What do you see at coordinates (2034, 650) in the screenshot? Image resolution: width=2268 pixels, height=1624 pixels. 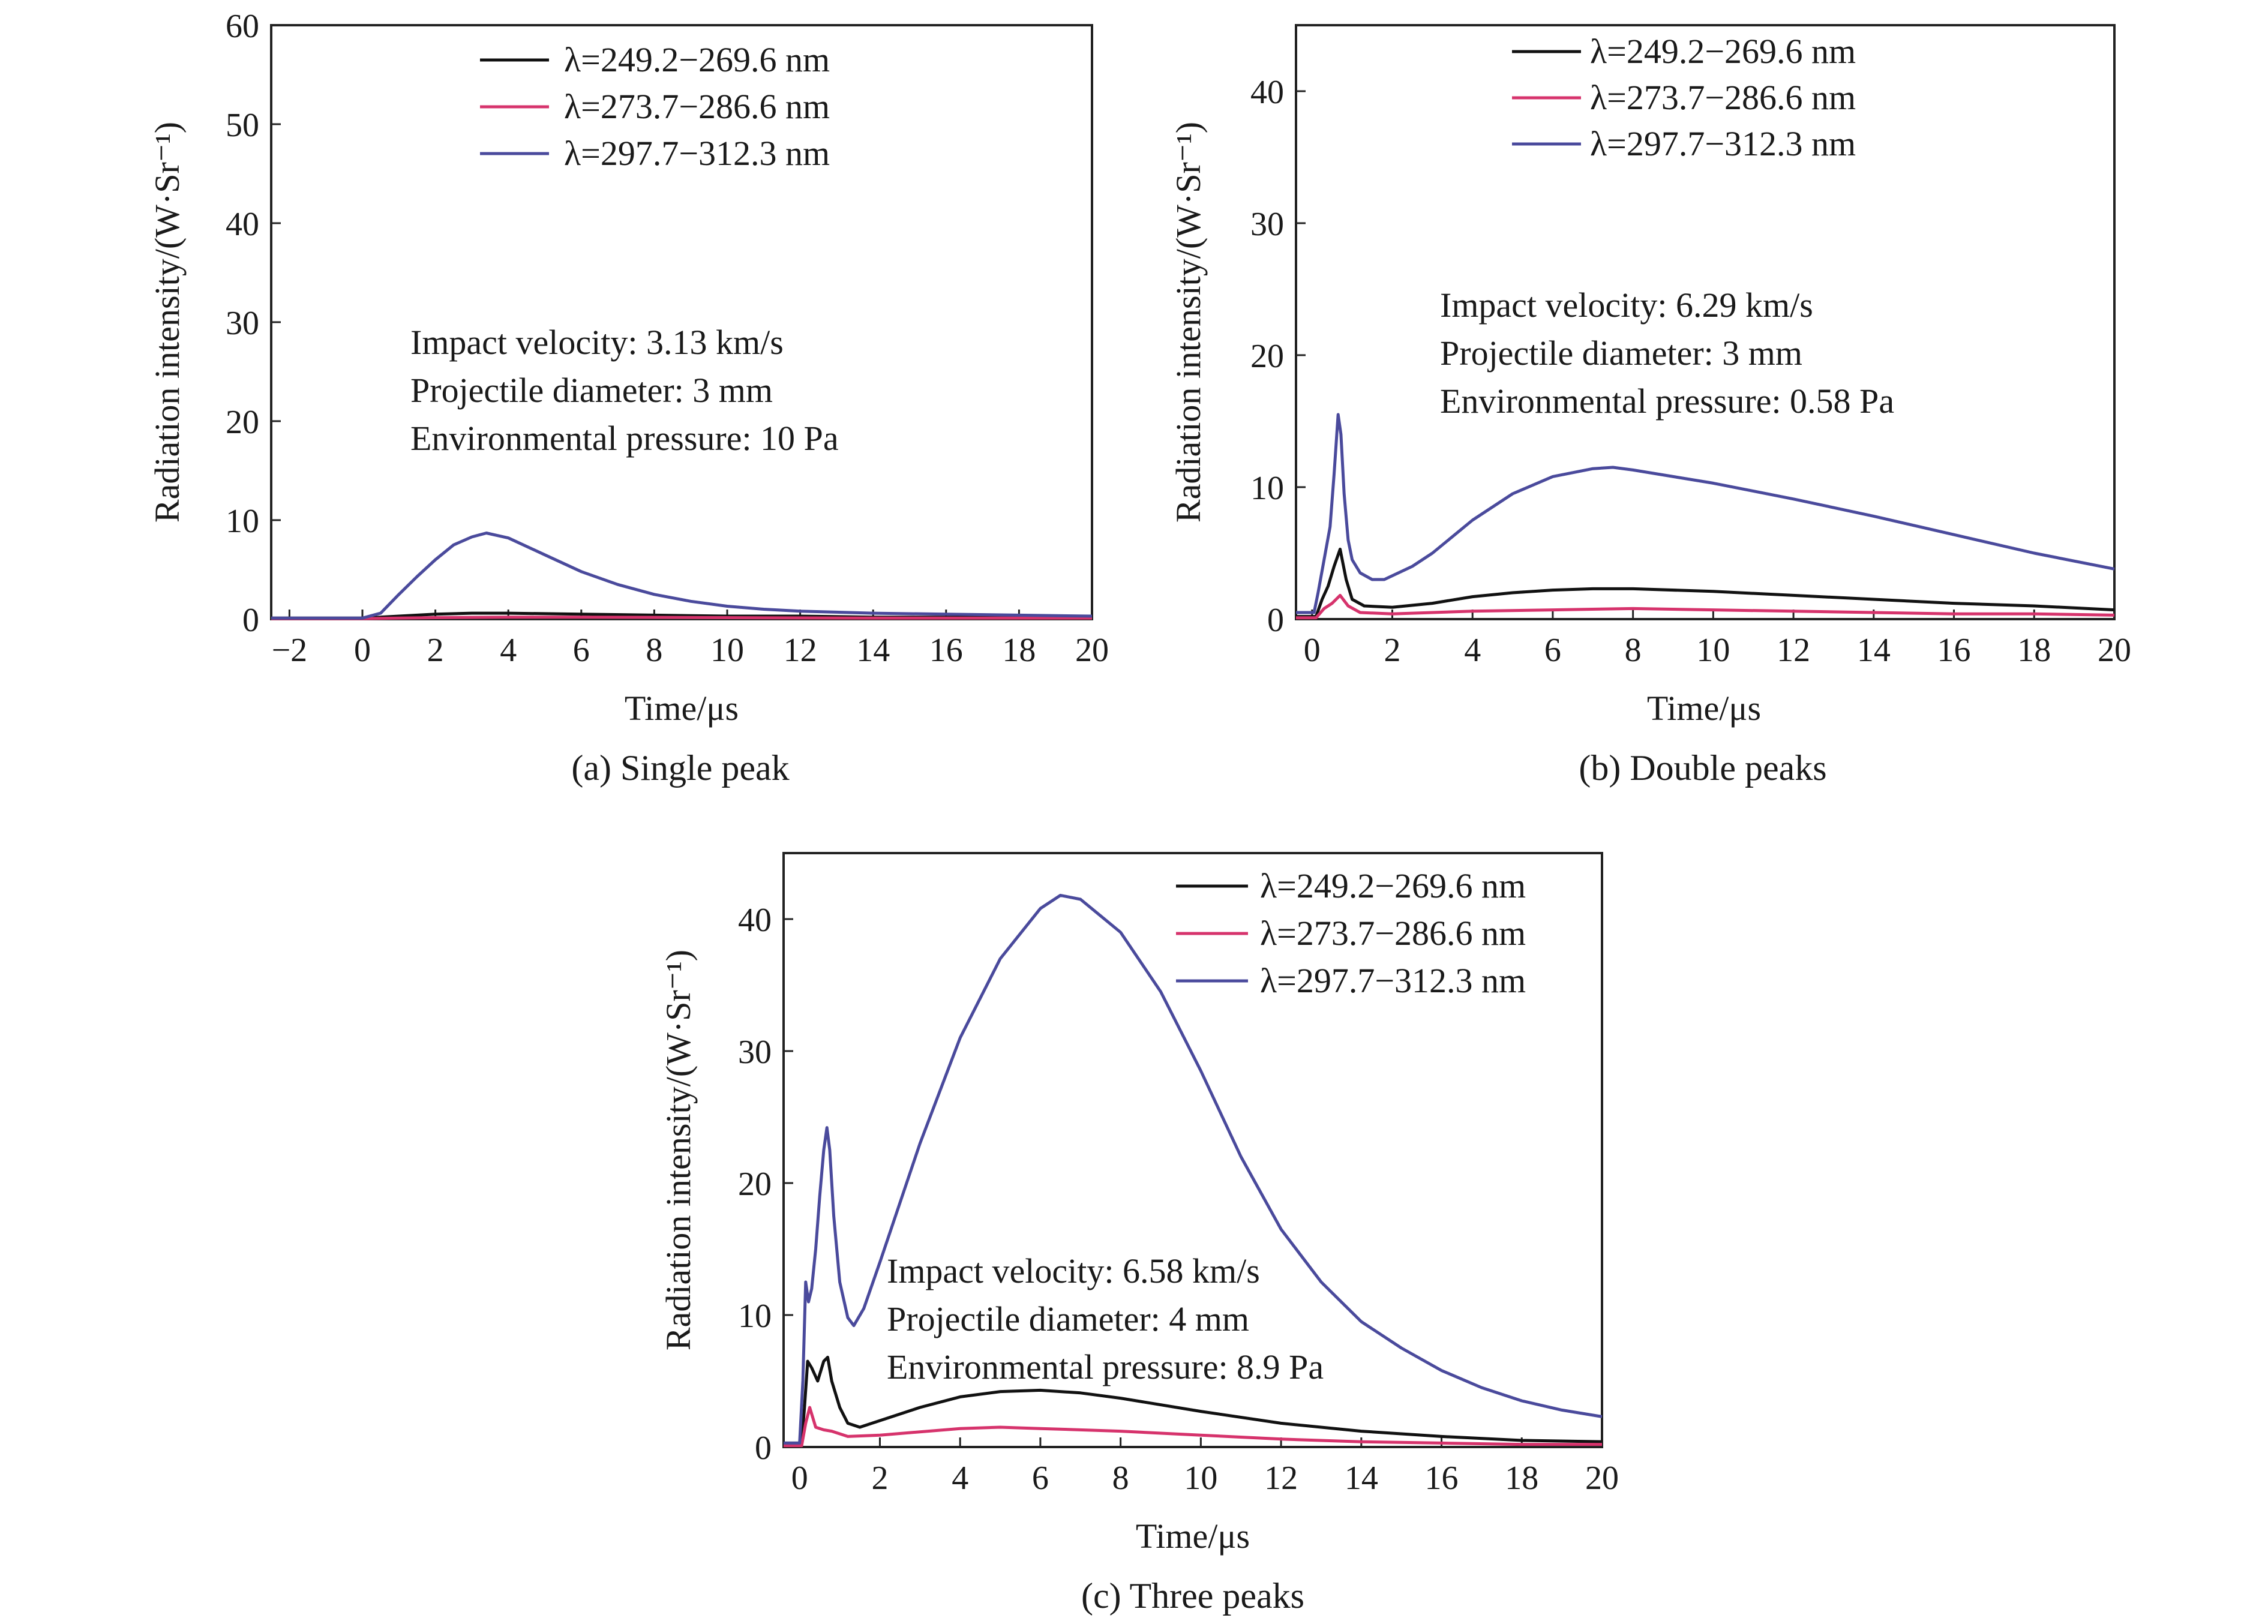 I see `x-tick-label-b-9: 18` at bounding box center [2034, 650].